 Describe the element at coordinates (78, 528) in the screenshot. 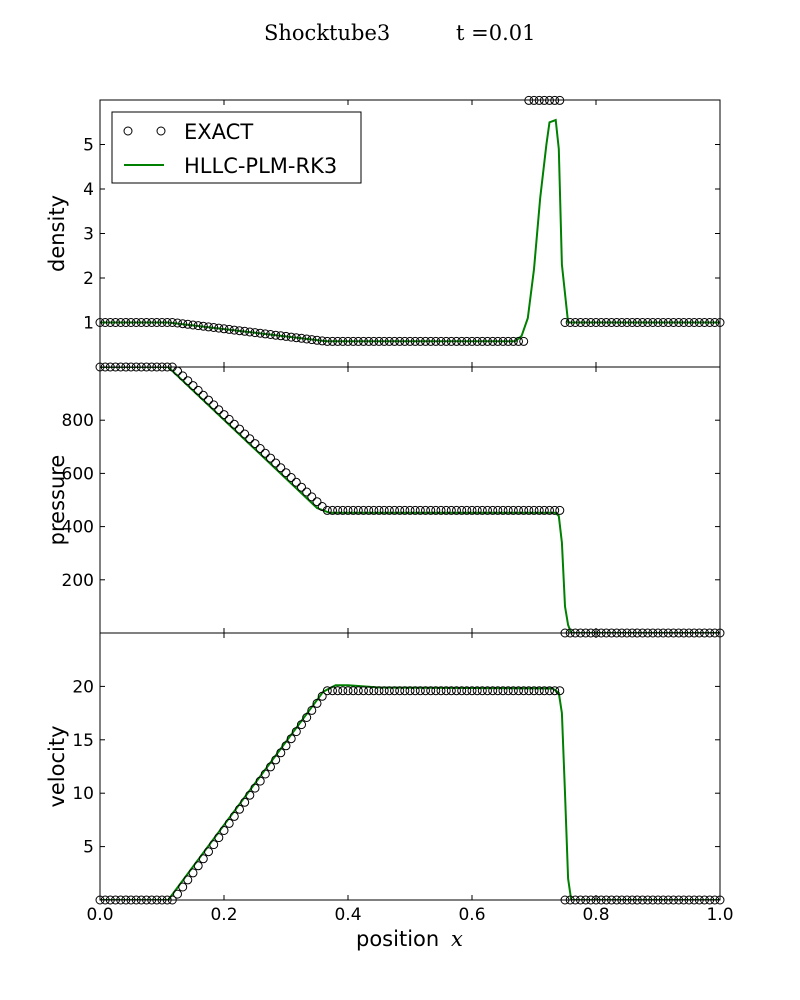

I see `y-tick-label-pressure: 400` at that location.